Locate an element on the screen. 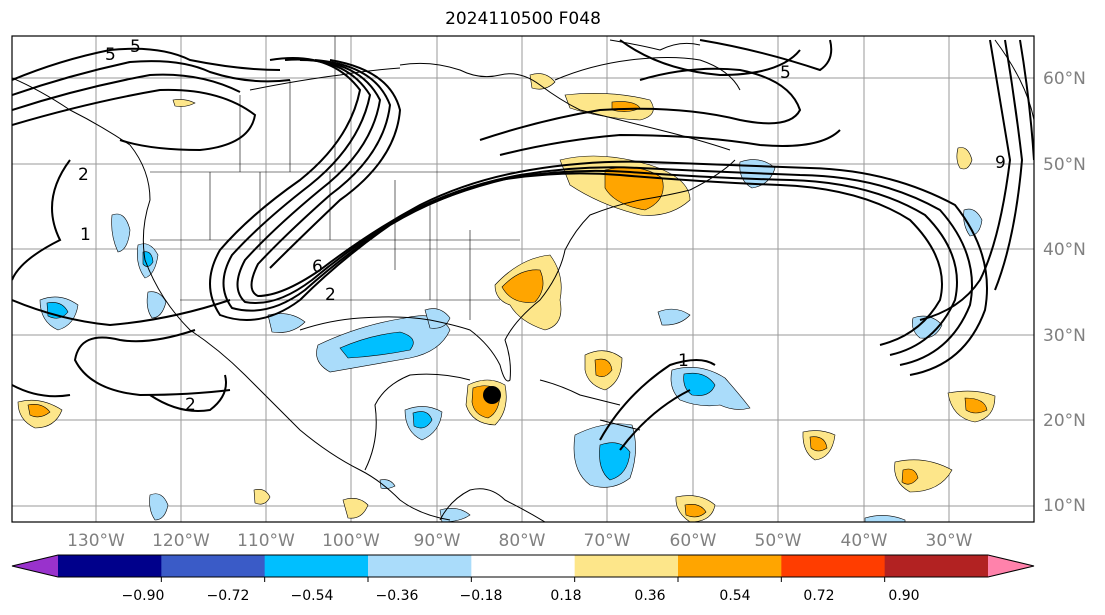 The image size is (1105, 615). colorbar is located at coordinates (523, 568).